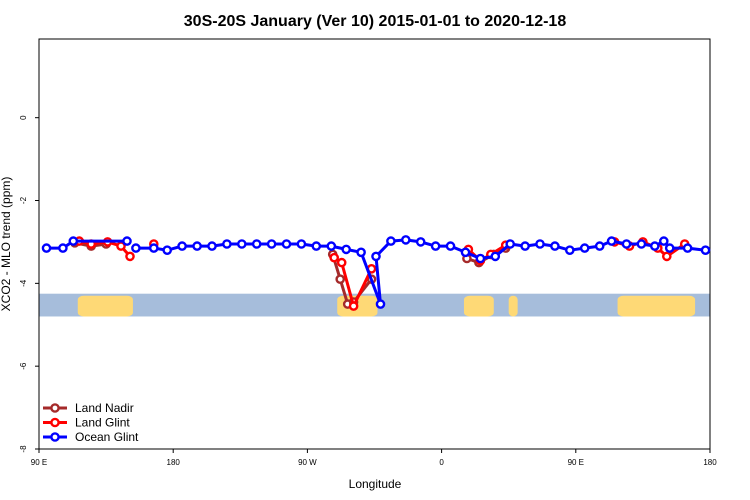  What do you see at coordinates (441, 462) in the screenshot?
I see `x-tick-label: 0` at bounding box center [441, 462].